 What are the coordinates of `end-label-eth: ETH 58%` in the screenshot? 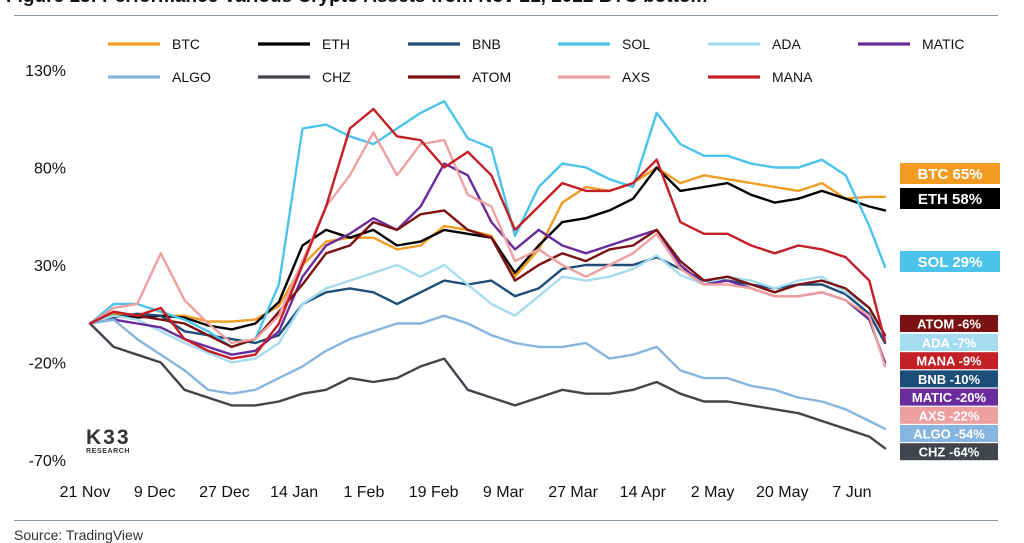 It's located at (950, 199).